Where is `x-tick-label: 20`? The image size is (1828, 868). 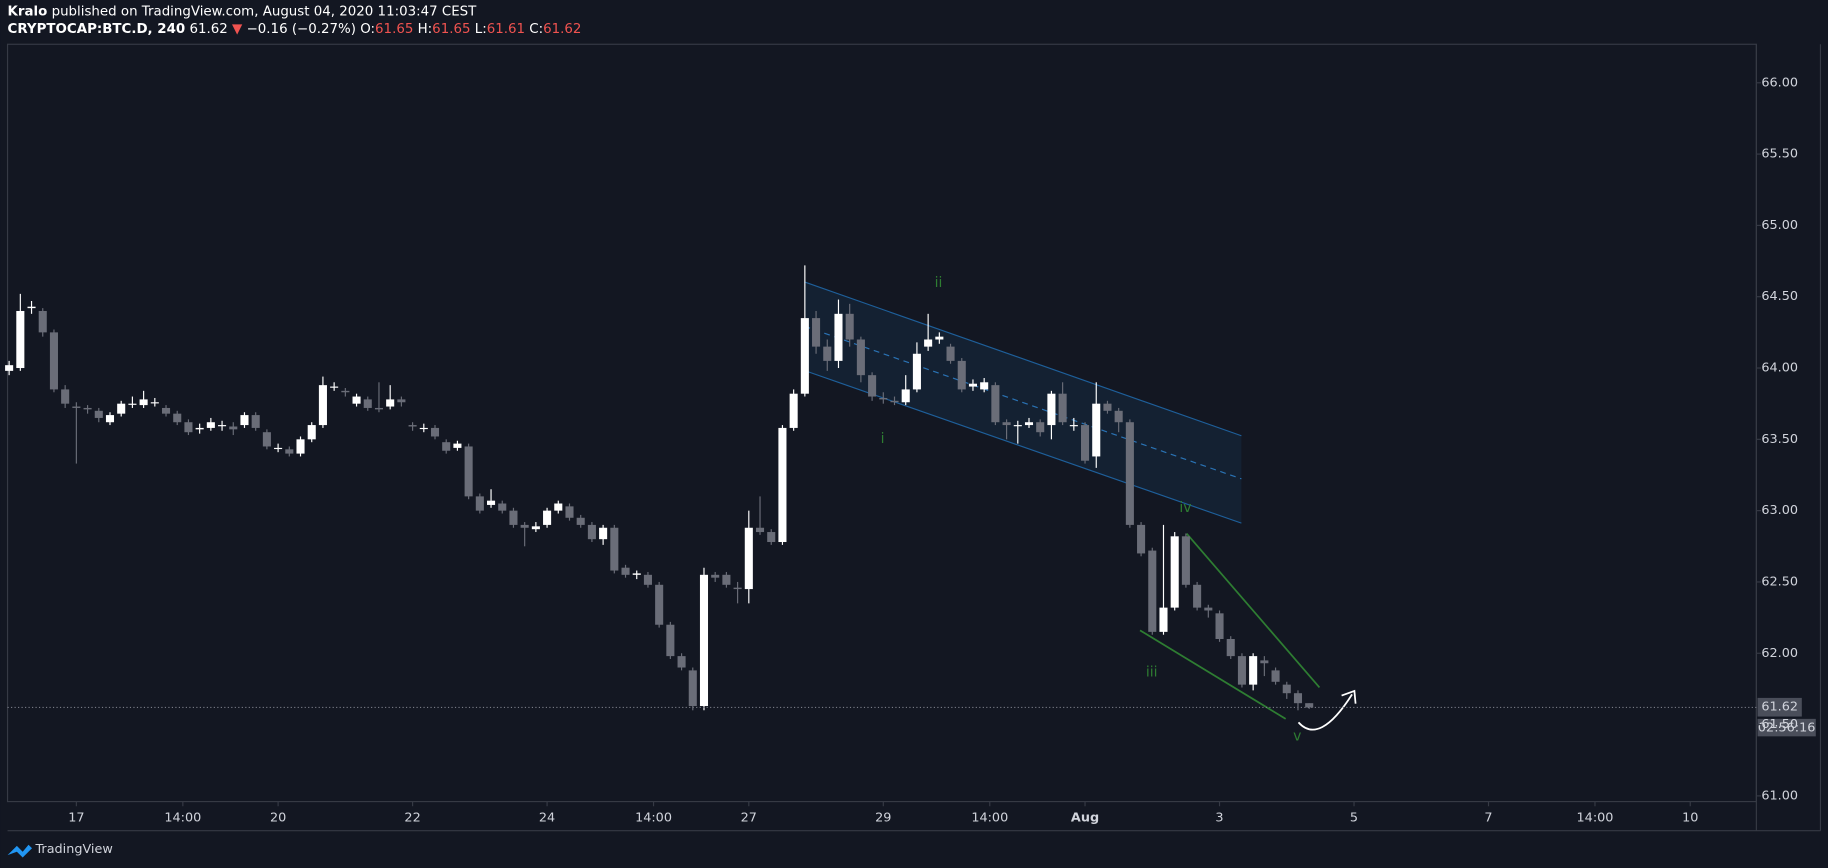 x-tick-label: 20 is located at coordinates (278, 817).